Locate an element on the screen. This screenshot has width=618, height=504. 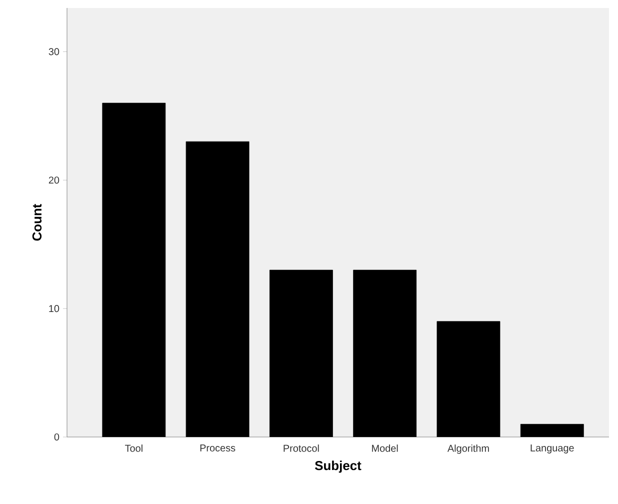
x-tick-label: Protocol is located at coordinates (301, 448).